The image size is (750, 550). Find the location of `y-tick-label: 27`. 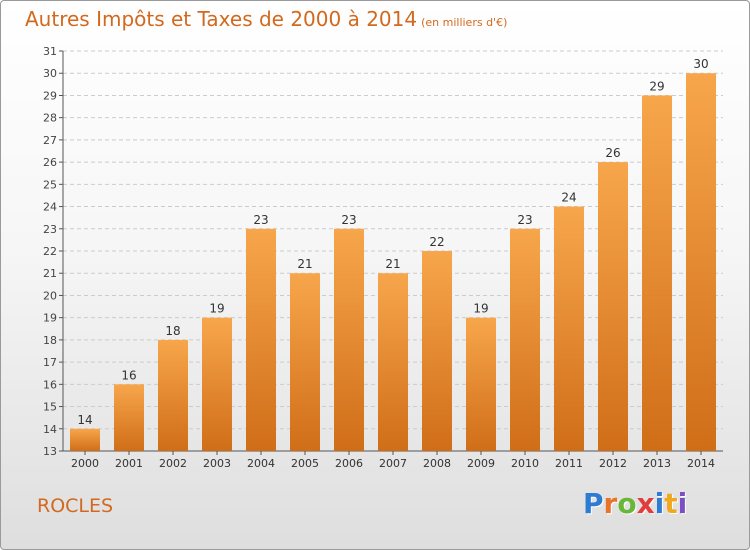

y-tick-label: 27 is located at coordinates (50, 140).